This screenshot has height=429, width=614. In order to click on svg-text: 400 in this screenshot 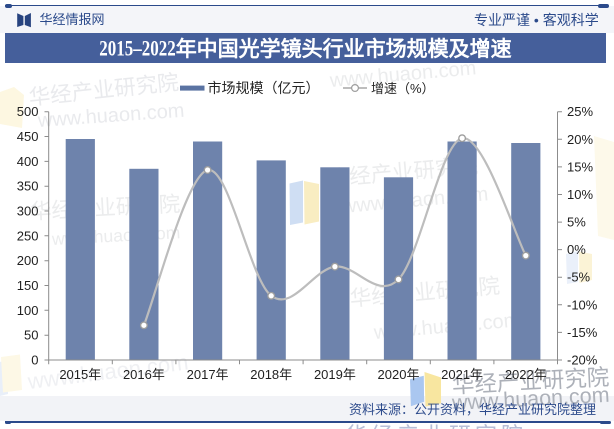, I will do `click(28, 161)`.